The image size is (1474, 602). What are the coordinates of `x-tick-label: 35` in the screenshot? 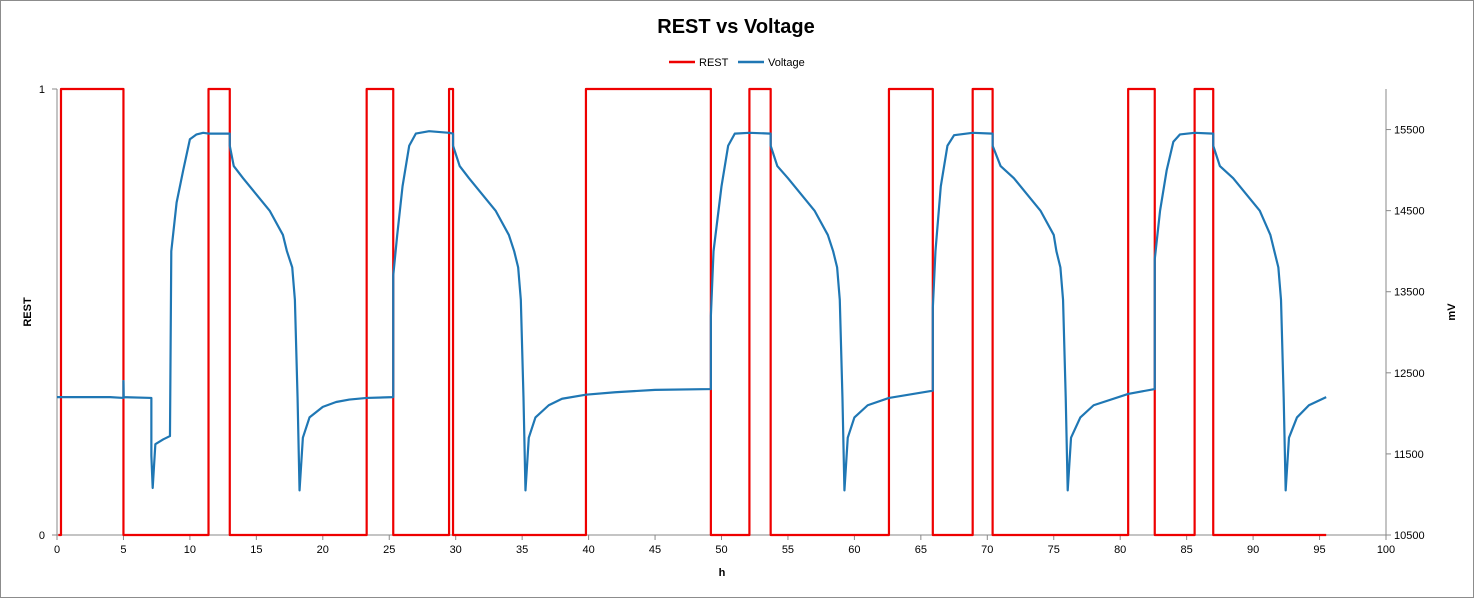 It's located at (522, 550).